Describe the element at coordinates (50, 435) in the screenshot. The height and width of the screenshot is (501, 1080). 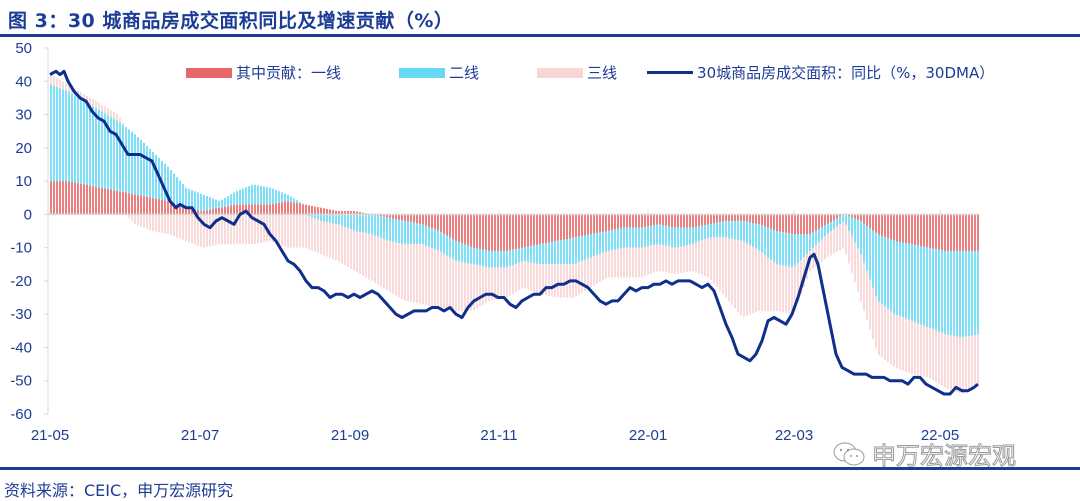
I see `svg-text: 21-05` at that location.